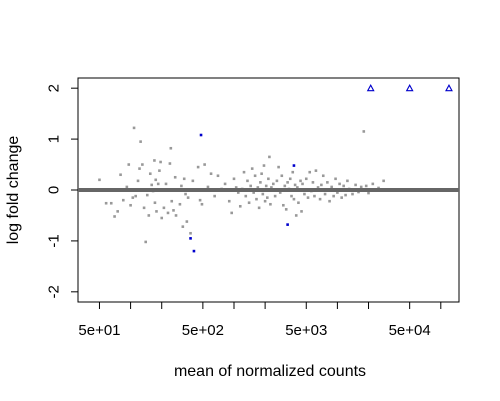  Describe the element at coordinates (54, 88) in the screenshot. I see `y-tick-label: 2` at that location.